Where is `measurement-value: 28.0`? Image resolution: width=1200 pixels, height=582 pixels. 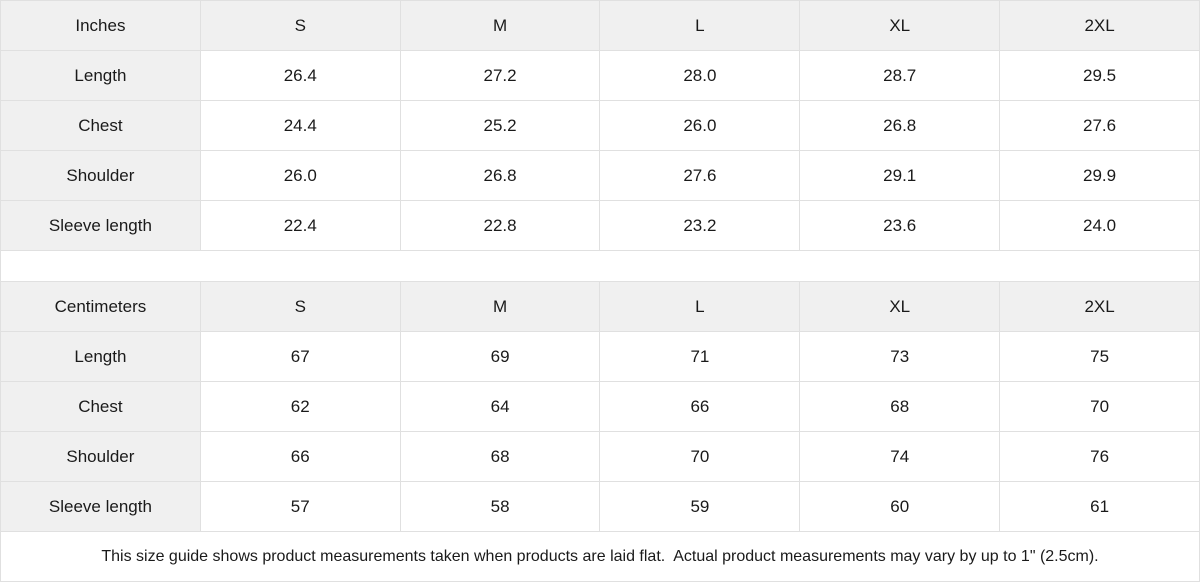
measurement-value: 28.0 is located at coordinates (700, 75).